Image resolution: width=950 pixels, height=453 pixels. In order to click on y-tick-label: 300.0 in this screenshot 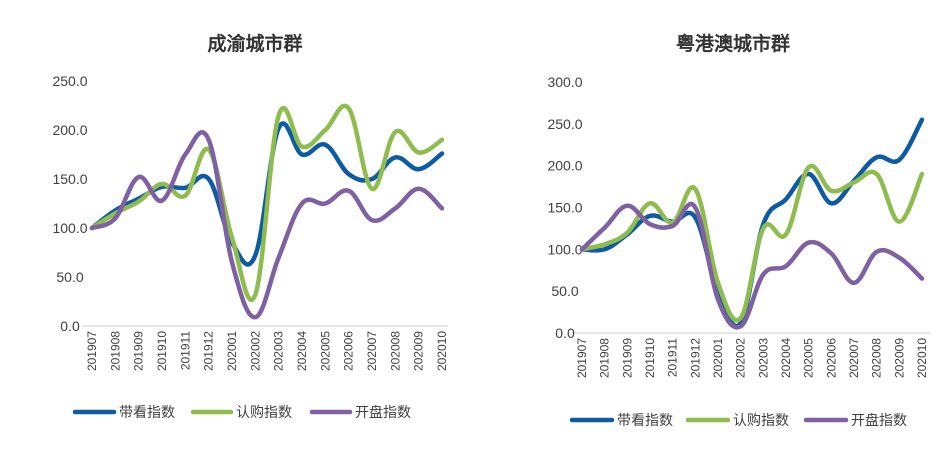, I will do `click(564, 82)`.